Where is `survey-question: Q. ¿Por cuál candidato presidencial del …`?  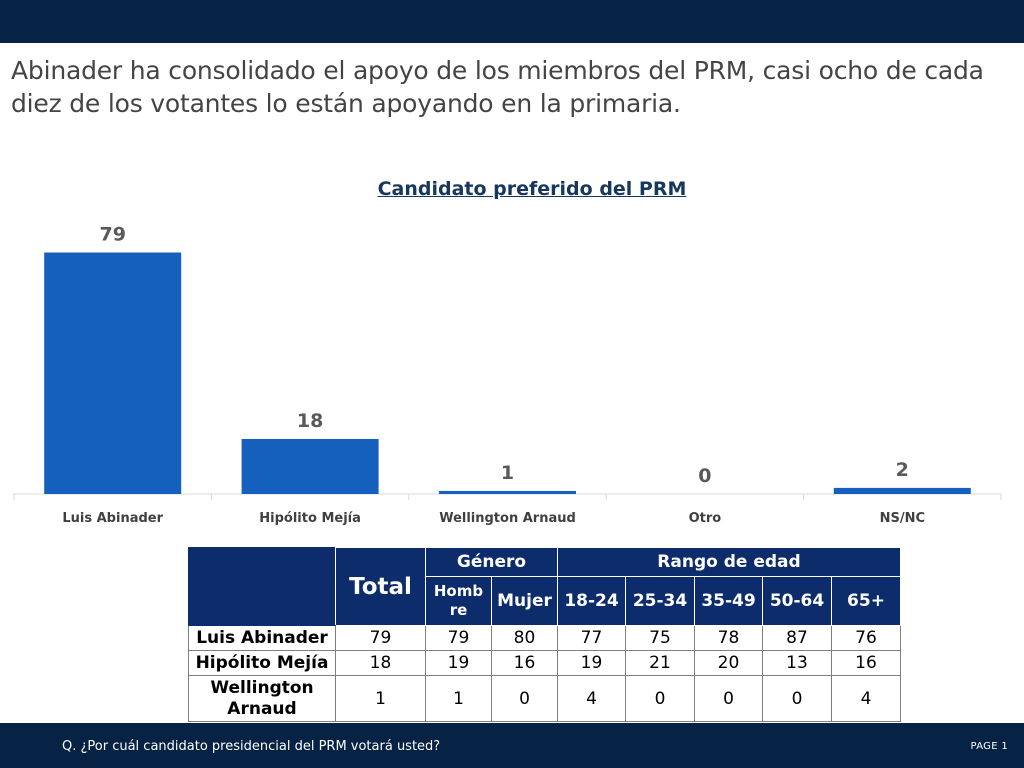 survey-question: Q. ¿Por cuál candidato presidencial del … is located at coordinates (251, 746).